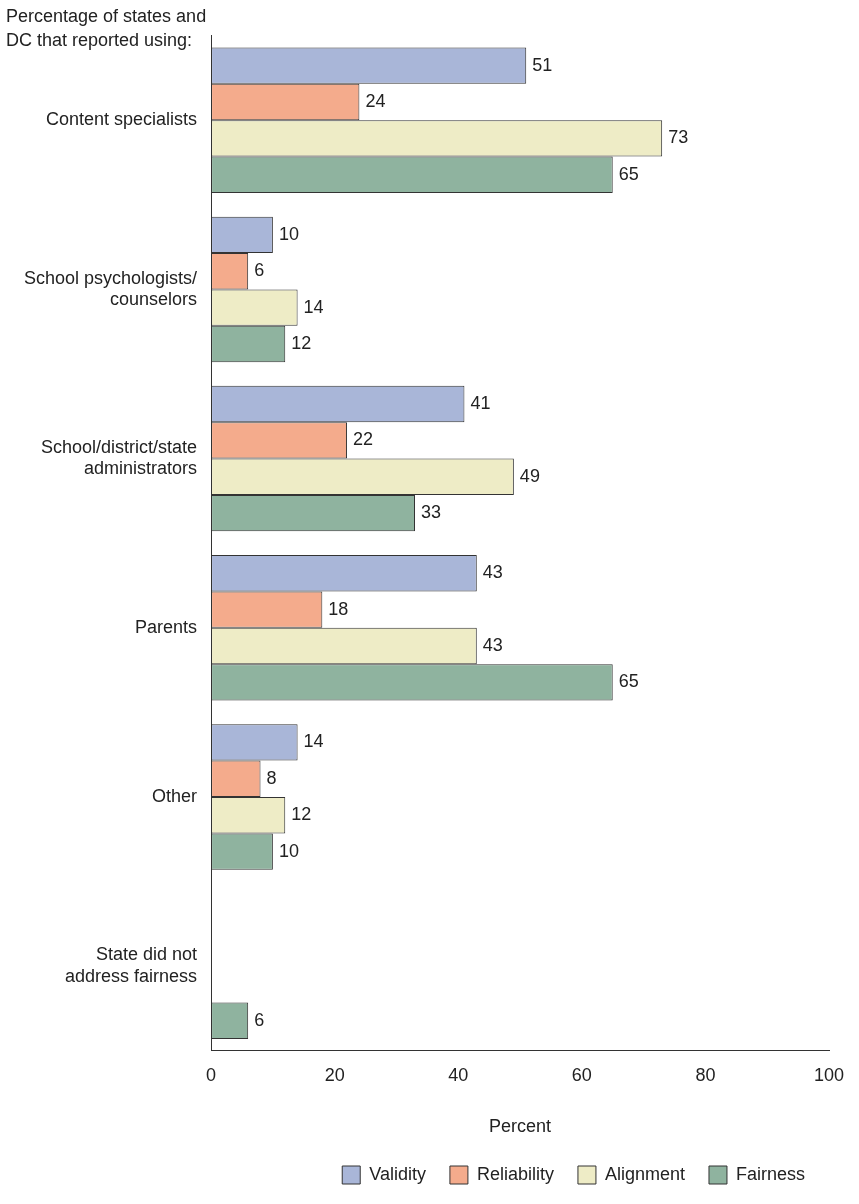 This screenshot has width=859, height=1204. Describe the element at coordinates (111, 288) in the screenshot. I see `y-tick-label: School psychologists/ counselors` at that location.